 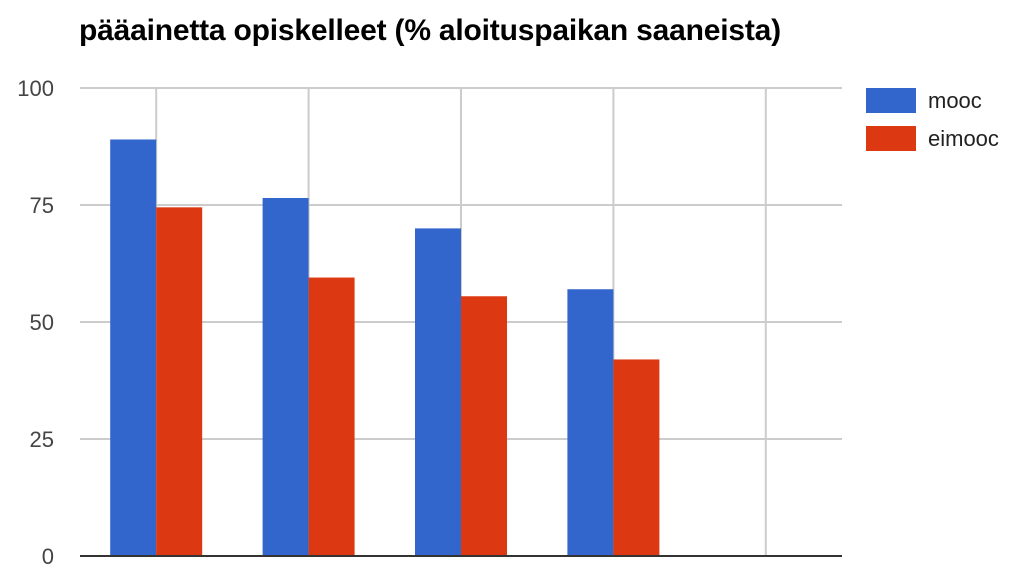 What do you see at coordinates (932, 119) in the screenshot?
I see `legend: mooc eimooc` at bounding box center [932, 119].